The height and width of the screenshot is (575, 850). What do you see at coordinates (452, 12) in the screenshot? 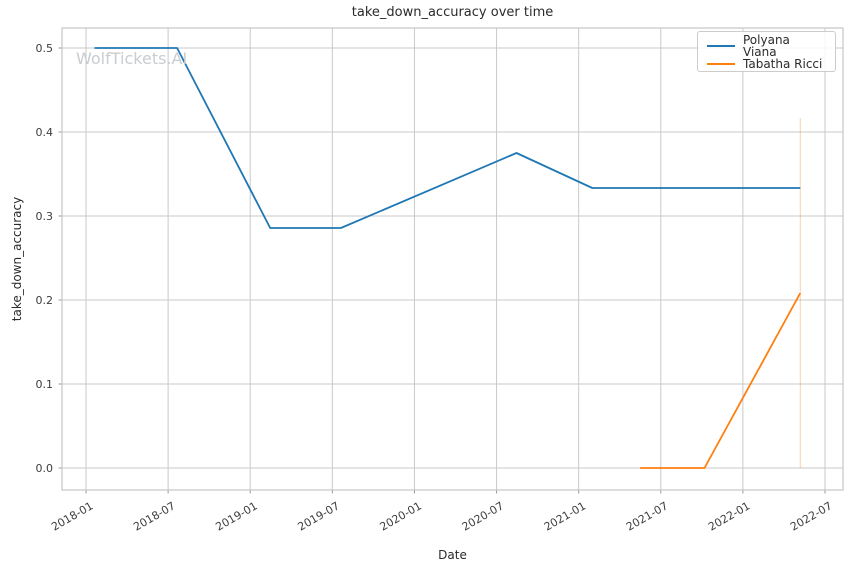
I see `chart-title: take_down_accuracy over time` at bounding box center [452, 12].